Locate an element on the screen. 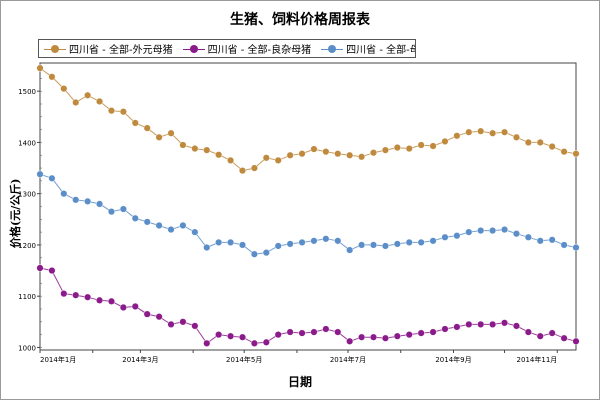 The image size is (600, 400). y-tick-label: 1500 is located at coordinates (27, 92).